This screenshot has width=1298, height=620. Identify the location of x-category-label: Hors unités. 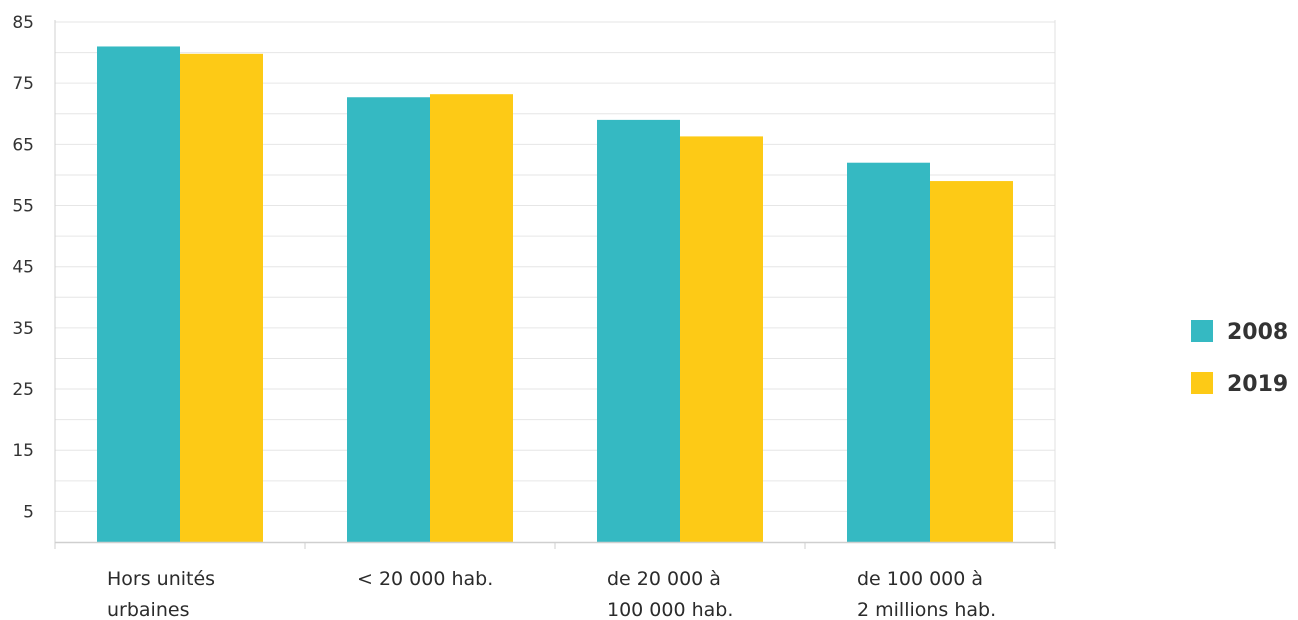
(161, 579).